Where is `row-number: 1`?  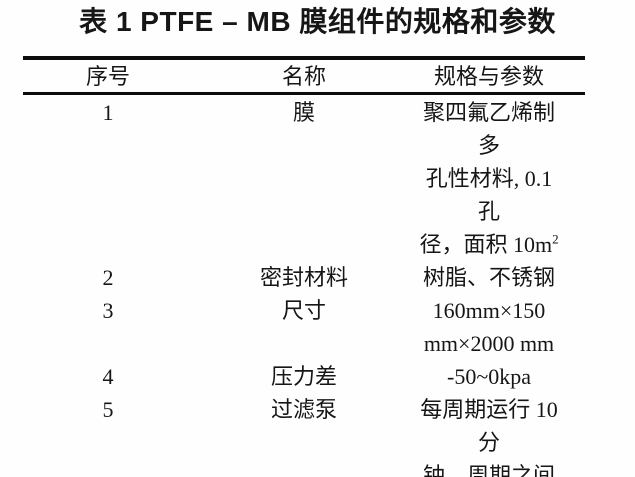
row-number: 1 is located at coordinates (108, 112).